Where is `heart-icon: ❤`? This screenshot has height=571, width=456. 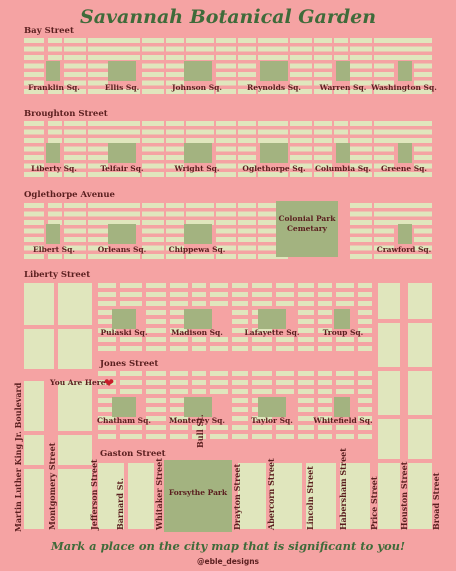 heart-icon: ❤ is located at coordinates (109, 383).